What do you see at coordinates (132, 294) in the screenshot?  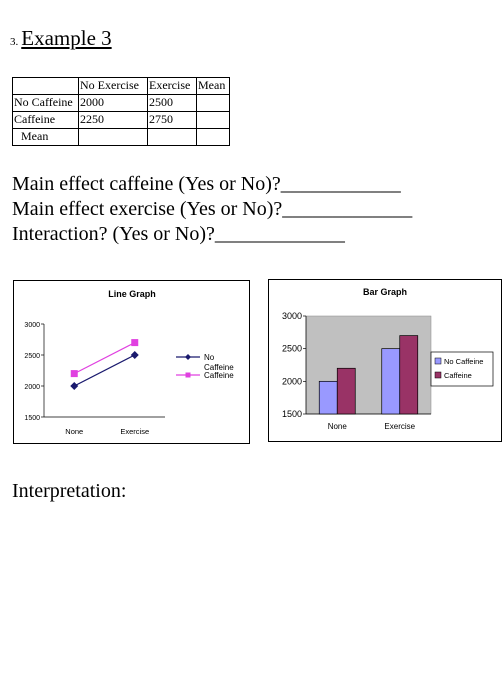 I see `chart-title: Line Graph` at bounding box center [132, 294].